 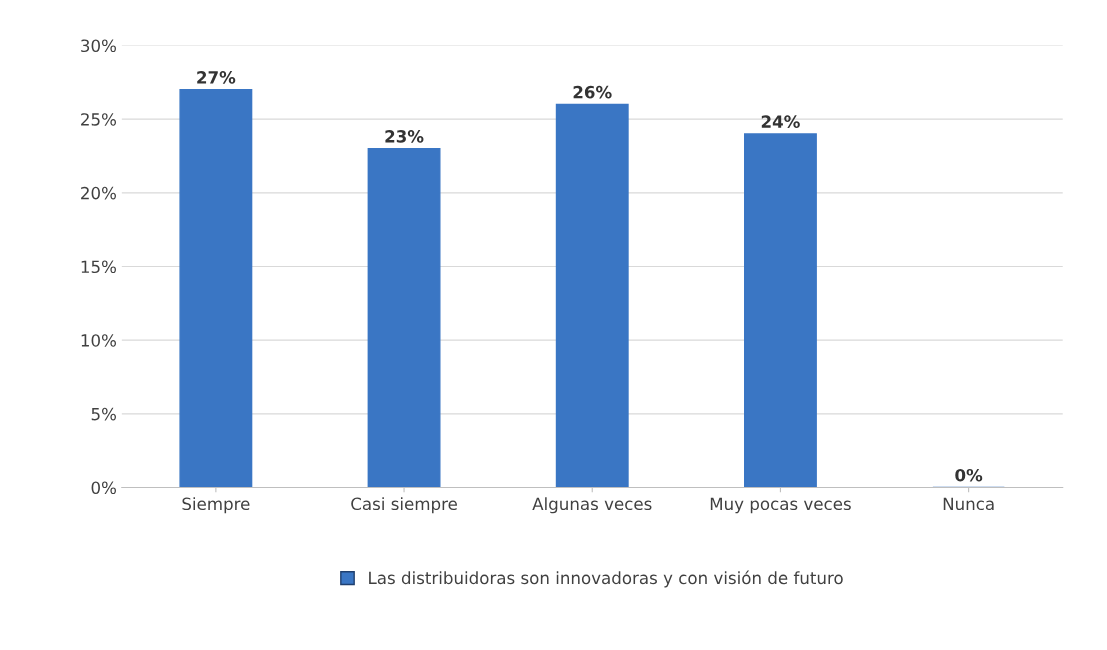 What do you see at coordinates (98, 119) in the screenshot?
I see `y-tick-label: 25%` at bounding box center [98, 119].